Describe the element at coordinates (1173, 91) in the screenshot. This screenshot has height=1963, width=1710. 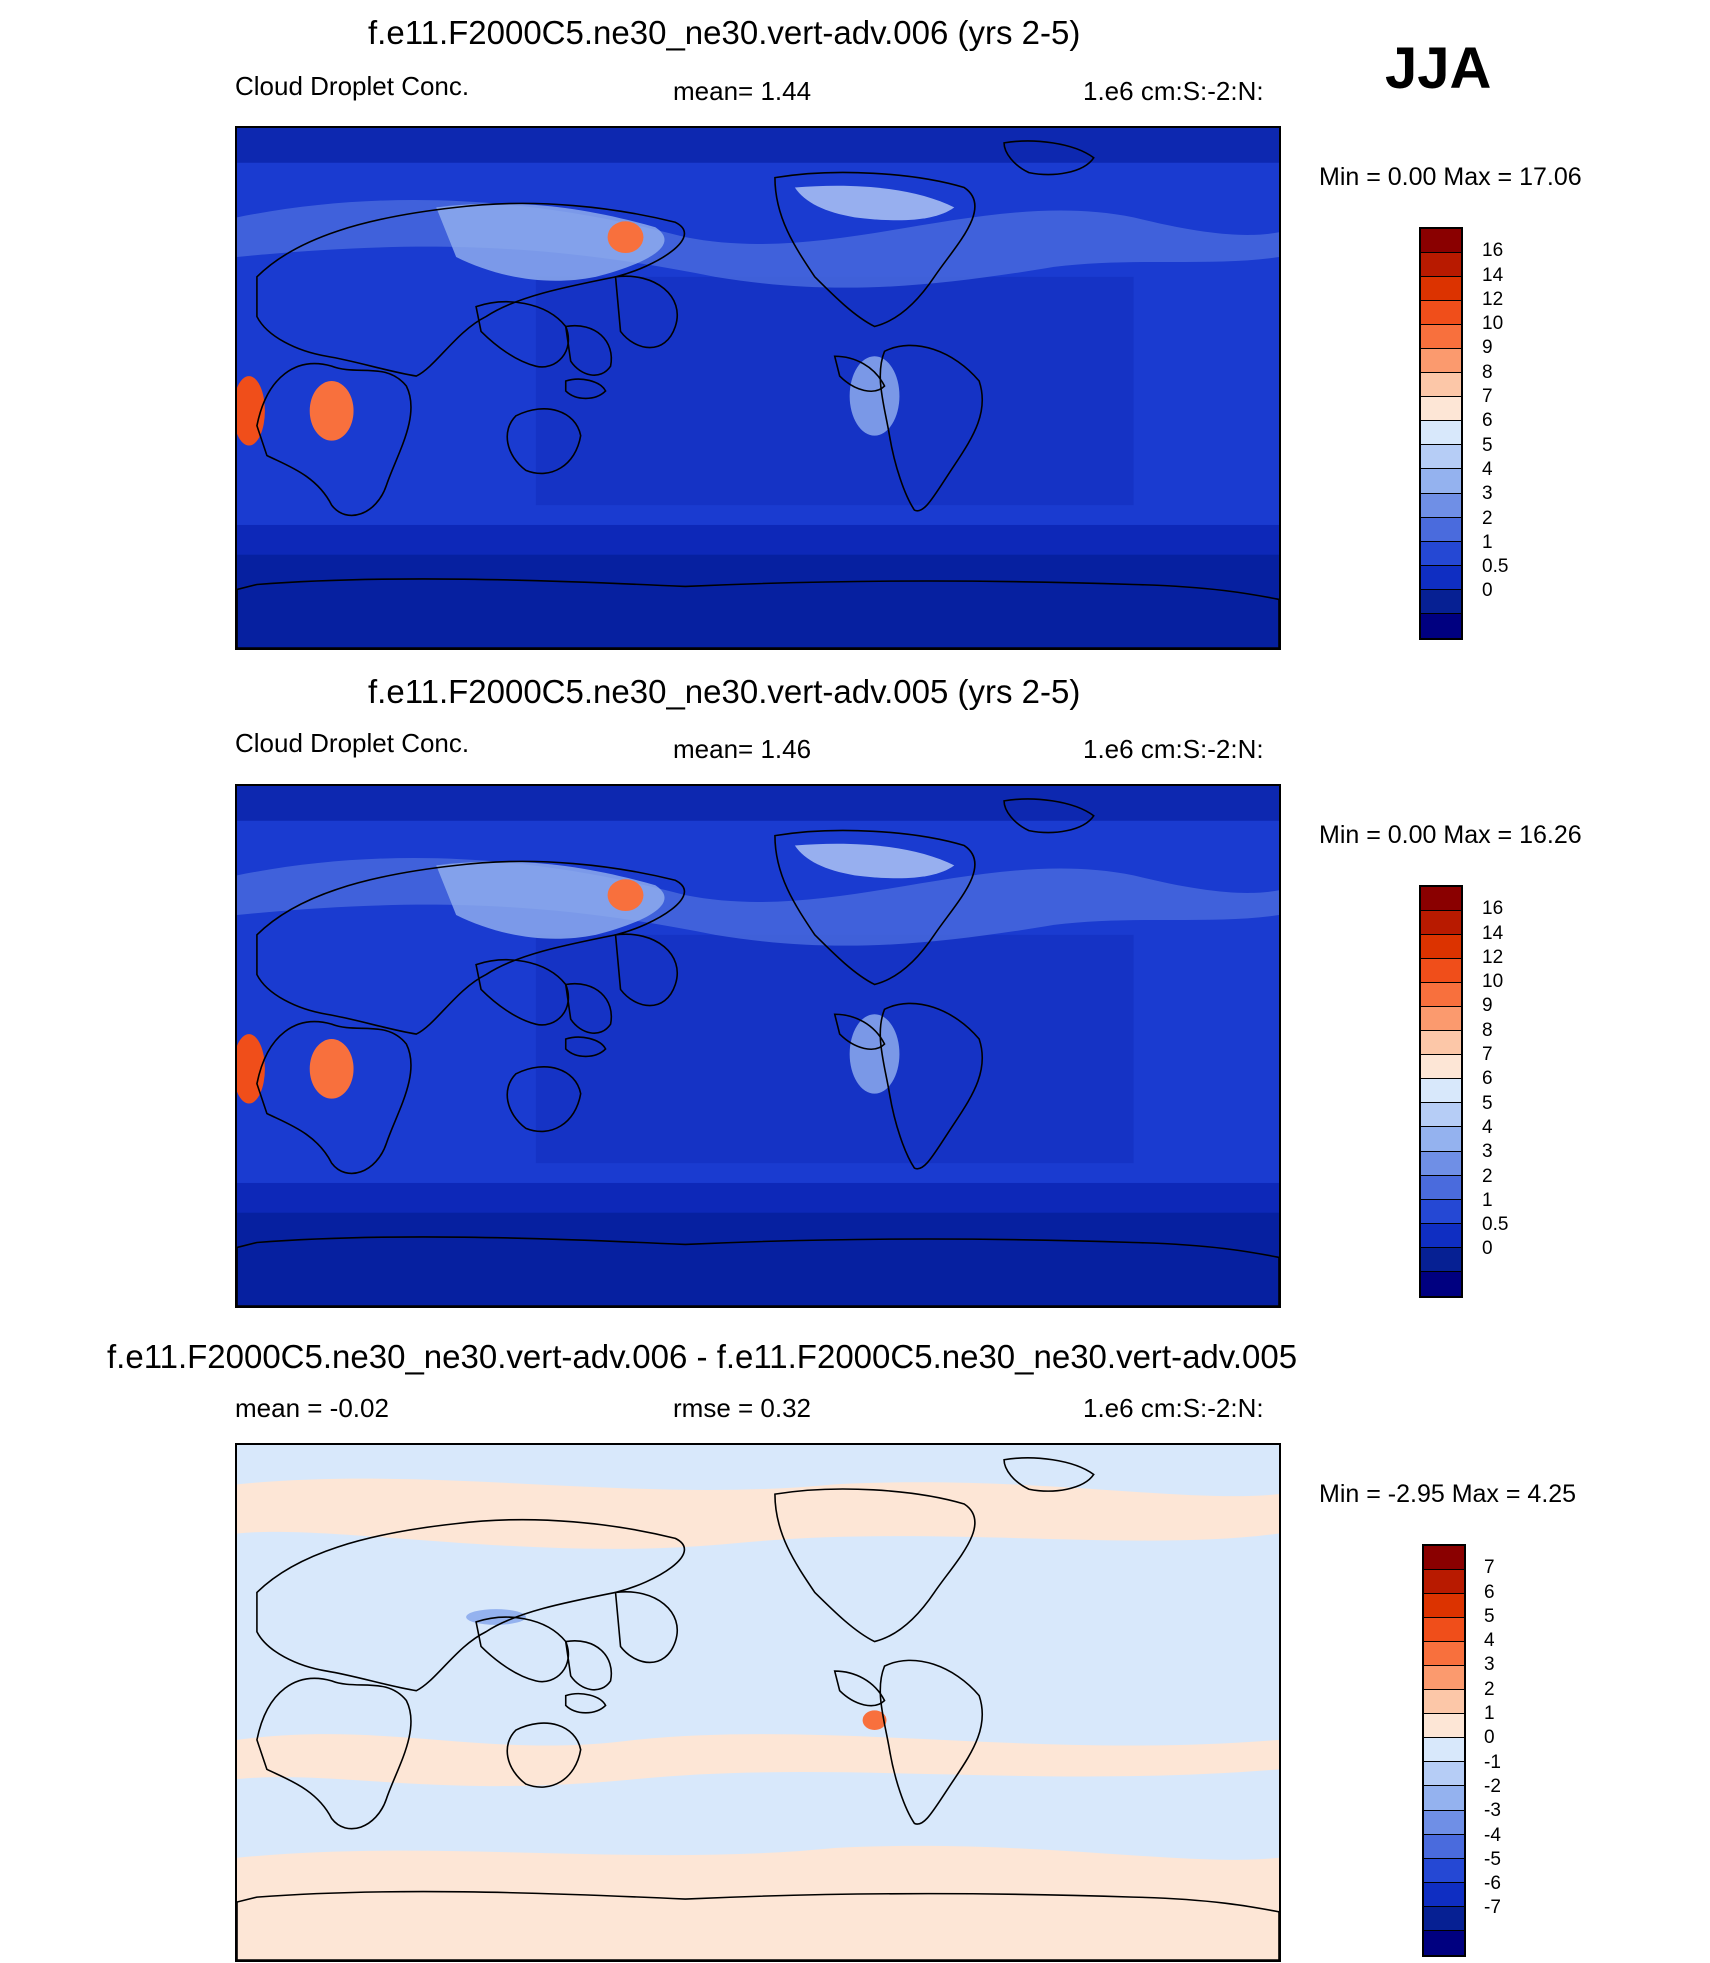
I see `panel-1-units-label: 1.e6 cm:S:-2:N:` at that location.